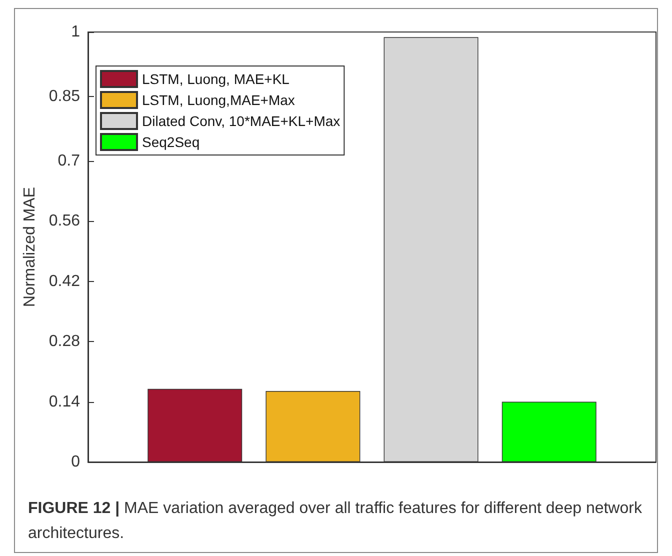 This screenshot has width=672, height=556. Describe the element at coordinates (171, 142) in the screenshot. I see `legend-label: Seq2Seq` at that location.